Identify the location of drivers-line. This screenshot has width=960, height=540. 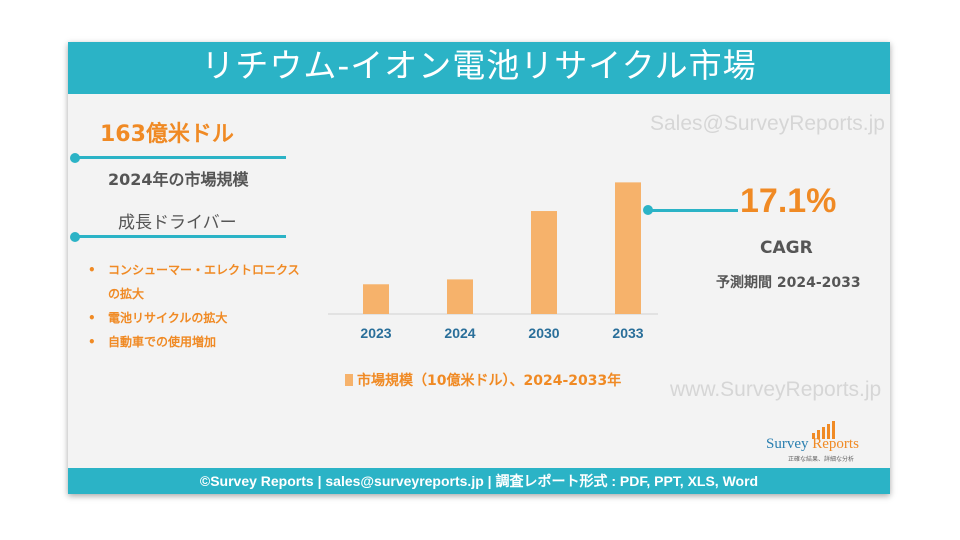
(181, 236).